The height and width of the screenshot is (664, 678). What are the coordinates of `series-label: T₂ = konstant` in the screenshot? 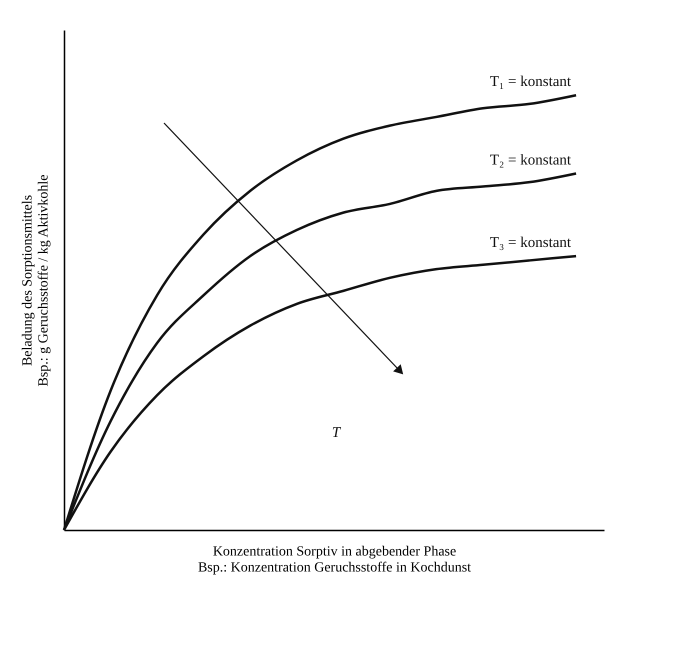 It's located at (531, 160).